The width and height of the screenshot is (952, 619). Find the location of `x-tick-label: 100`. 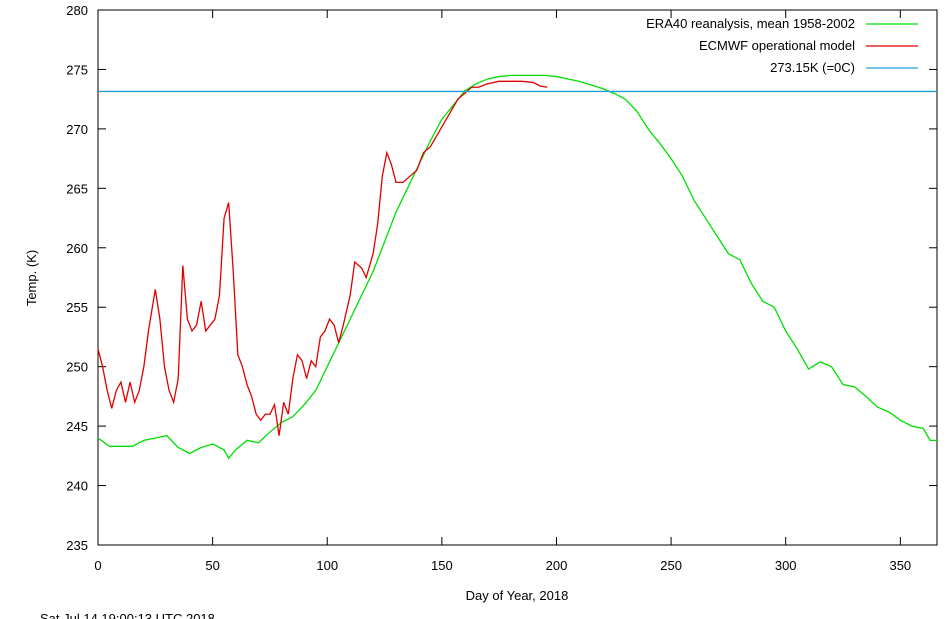

x-tick-label: 100 is located at coordinates (327, 565).